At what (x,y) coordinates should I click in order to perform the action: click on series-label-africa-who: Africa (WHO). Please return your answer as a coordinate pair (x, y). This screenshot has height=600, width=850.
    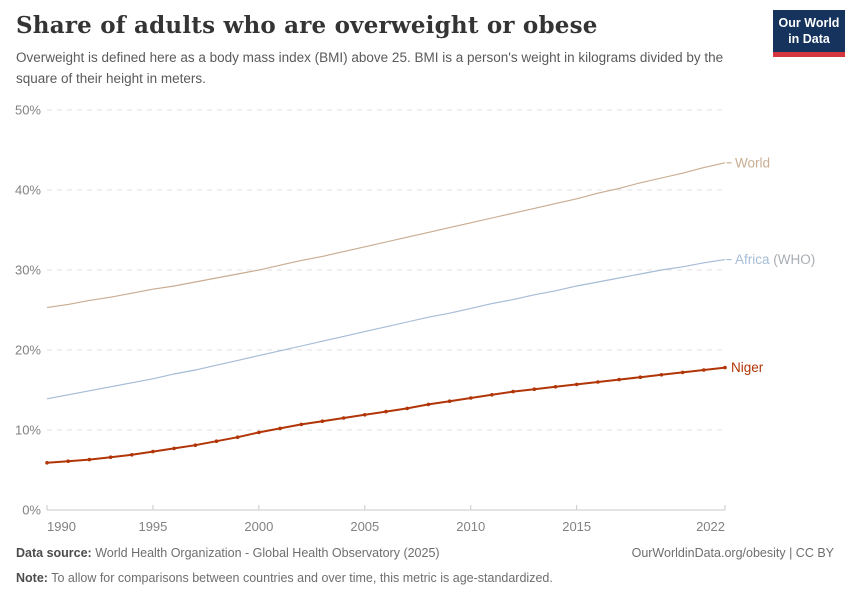
    Looking at the image, I should click on (775, 259).